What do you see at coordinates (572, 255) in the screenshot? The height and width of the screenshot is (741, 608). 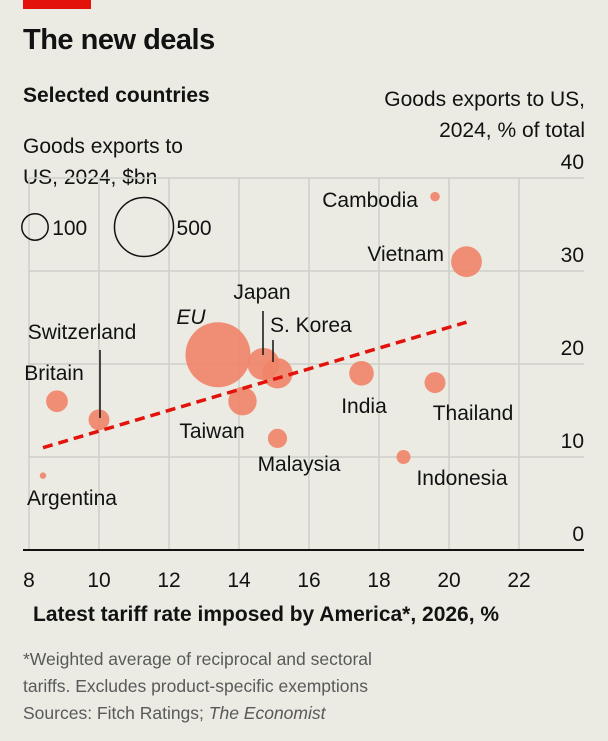 I see `y-tick-label: 30` at bounding box center [572, 255].